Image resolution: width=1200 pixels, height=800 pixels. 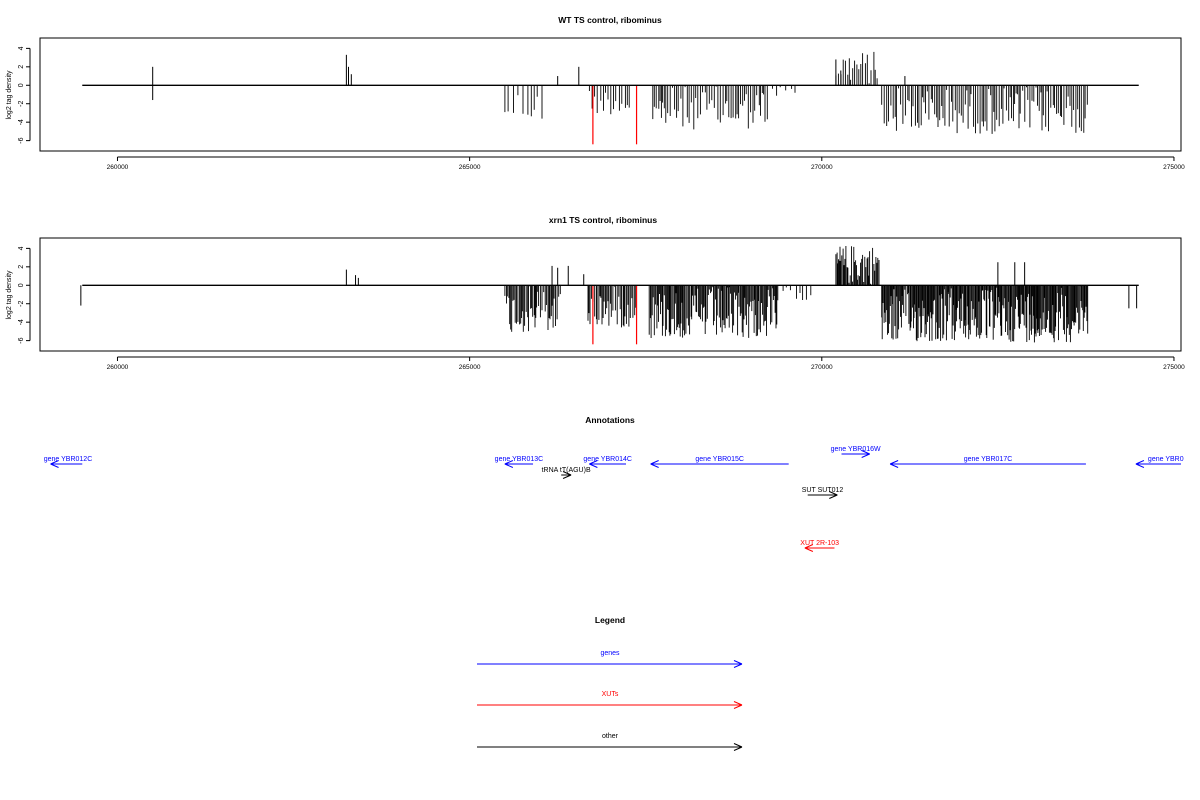 I want to click on wt-signal-bars, so click(x=620, y=92).